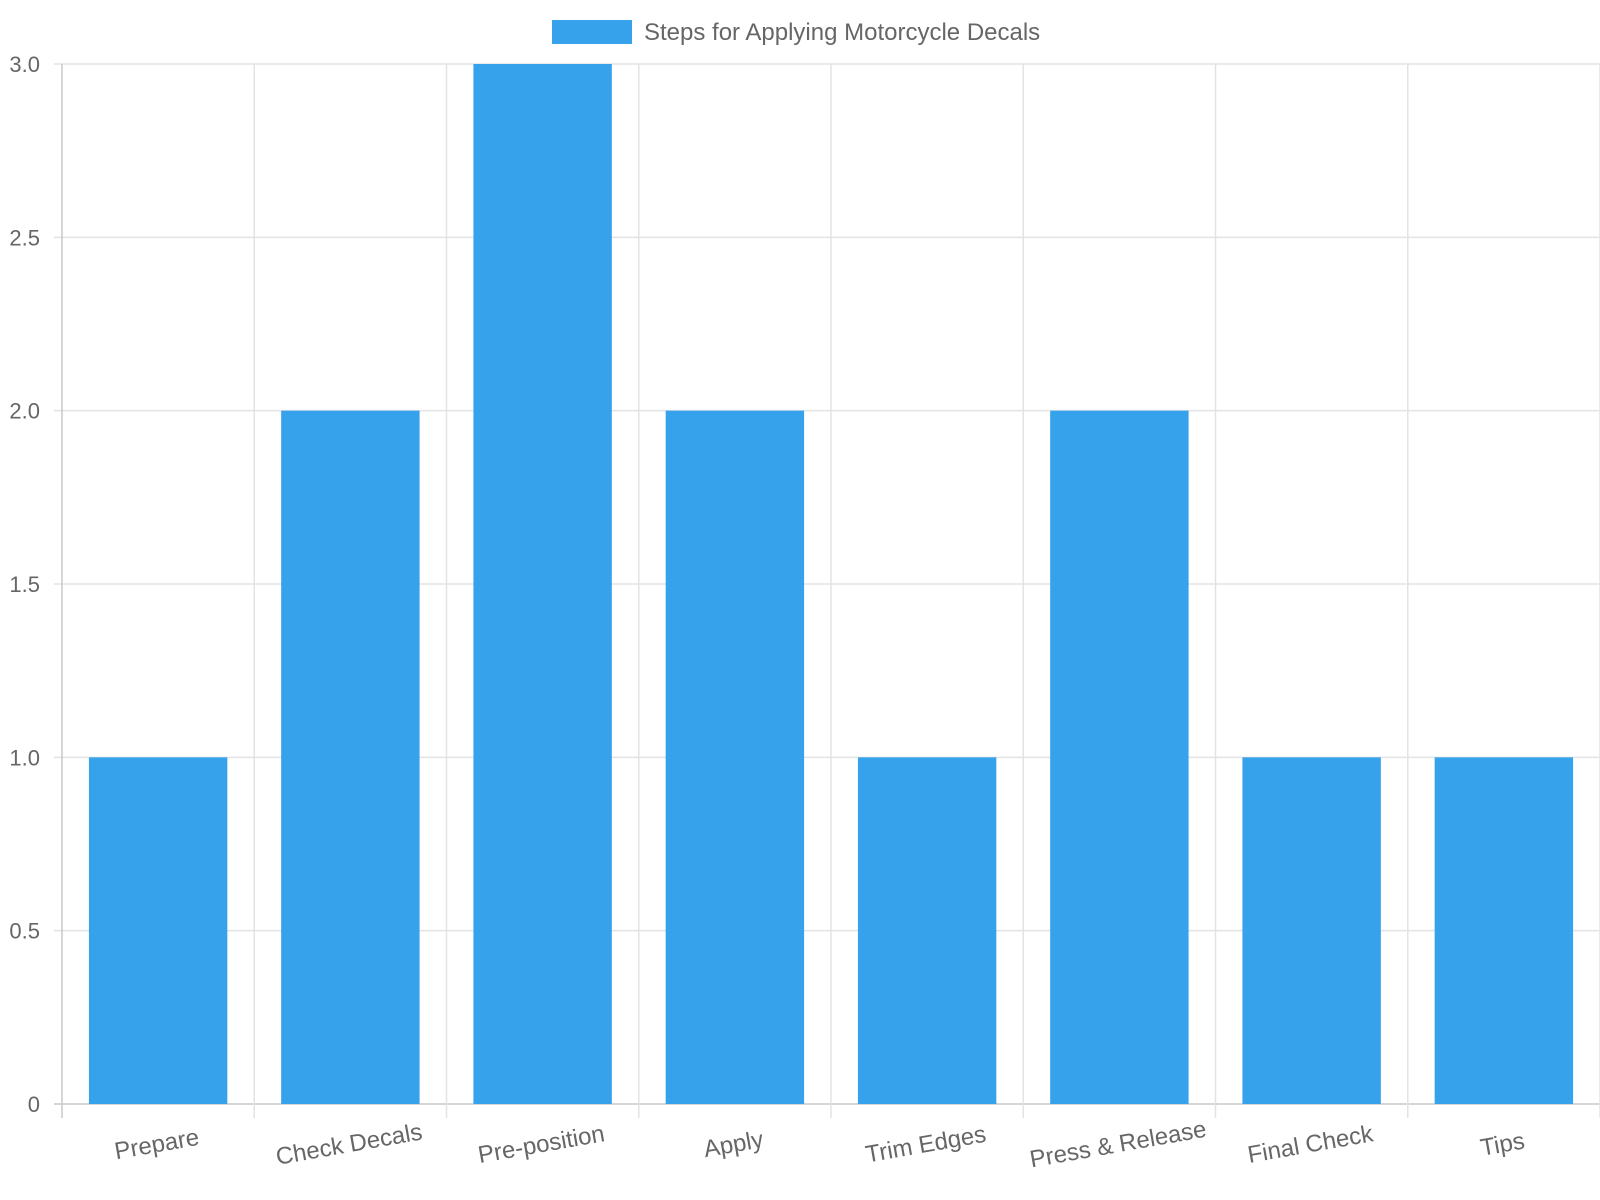 This screenshot has width=1600, height=1200. What do you see at coordinates (1118, 1145) in the screenshot?
I see `x-tick-label: Press & Release` at bounding box center [1118, 1145].